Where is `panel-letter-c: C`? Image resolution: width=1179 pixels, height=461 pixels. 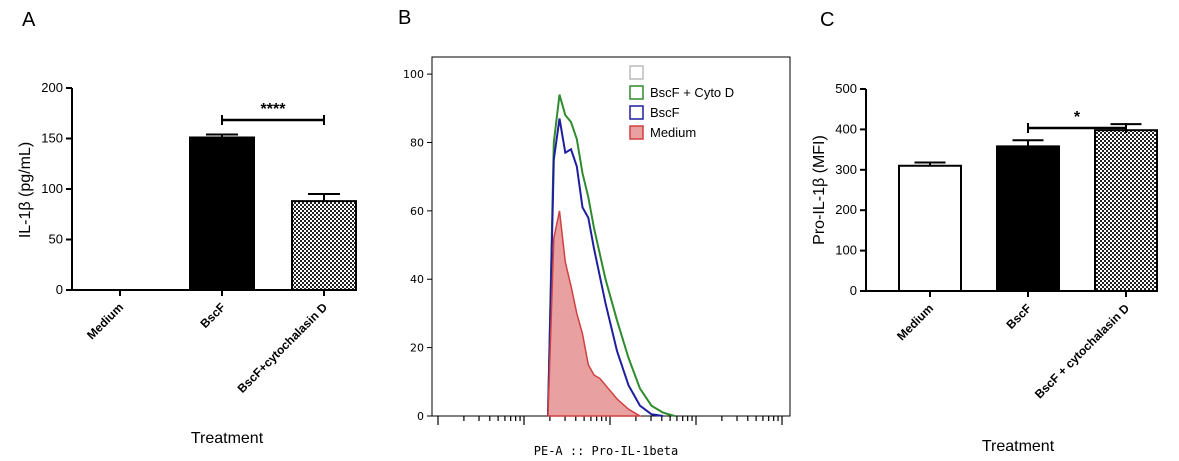
panel-letter-c: C is located at coordinates (827, 20).